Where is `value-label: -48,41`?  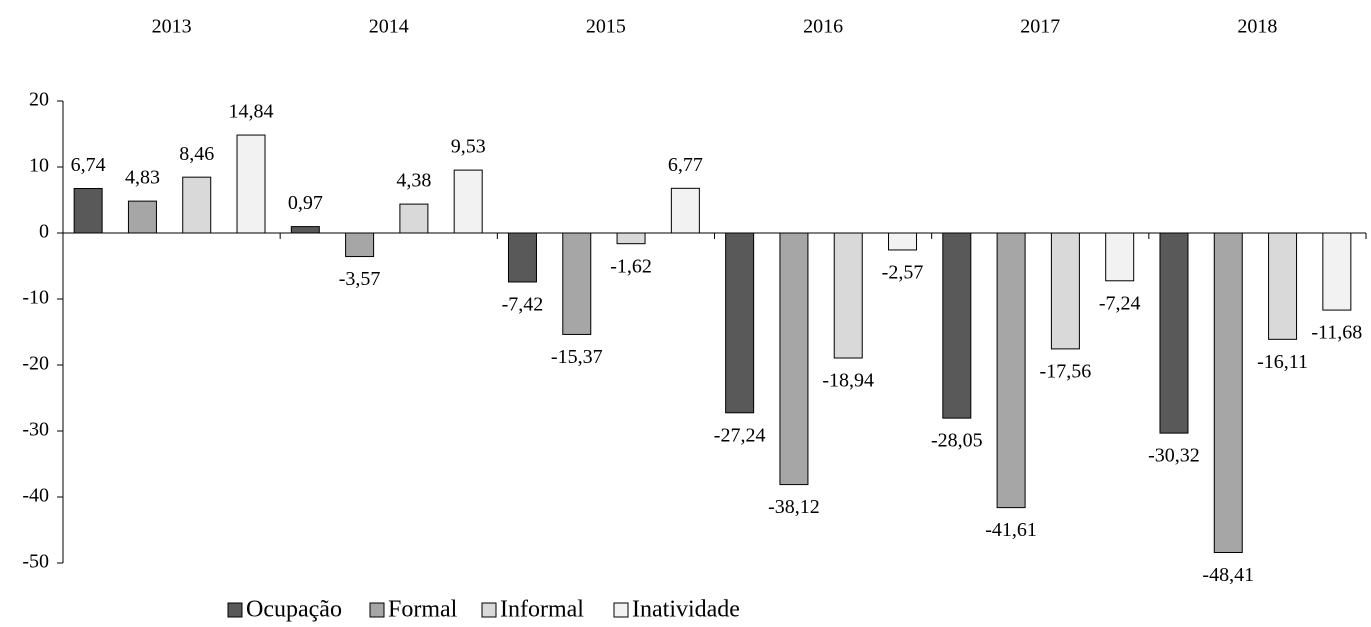 value-label: -48,41 is located at coordinates (1228, 575).